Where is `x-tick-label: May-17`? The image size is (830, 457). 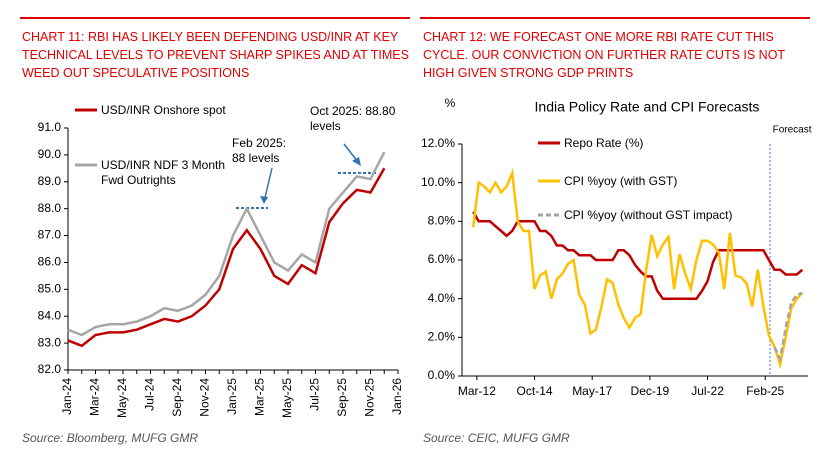
x-tick-label: May-17 is located at coordinates (592, 391).